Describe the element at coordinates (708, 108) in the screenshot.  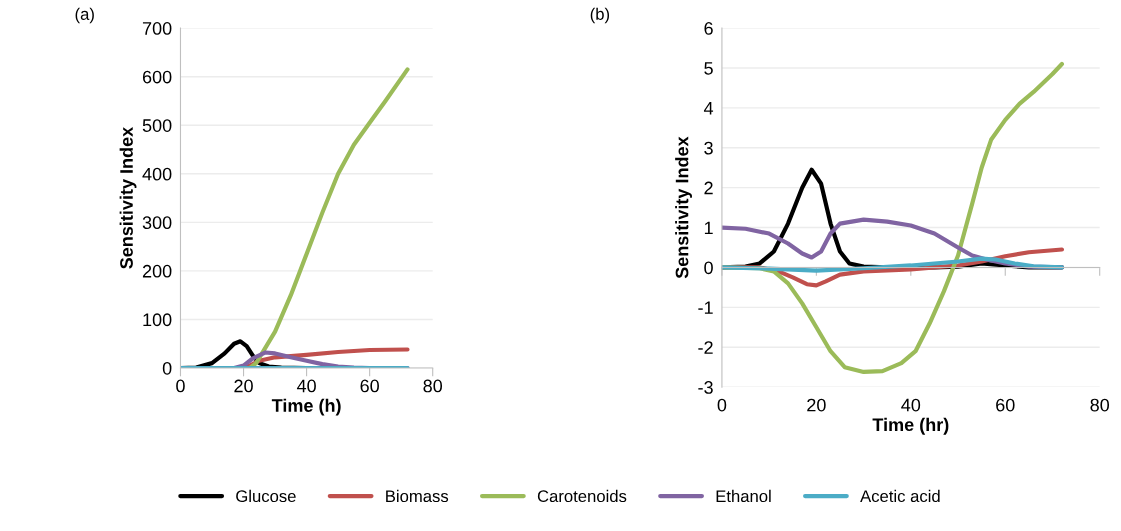
I see `y-tick-label: 4` at that location.